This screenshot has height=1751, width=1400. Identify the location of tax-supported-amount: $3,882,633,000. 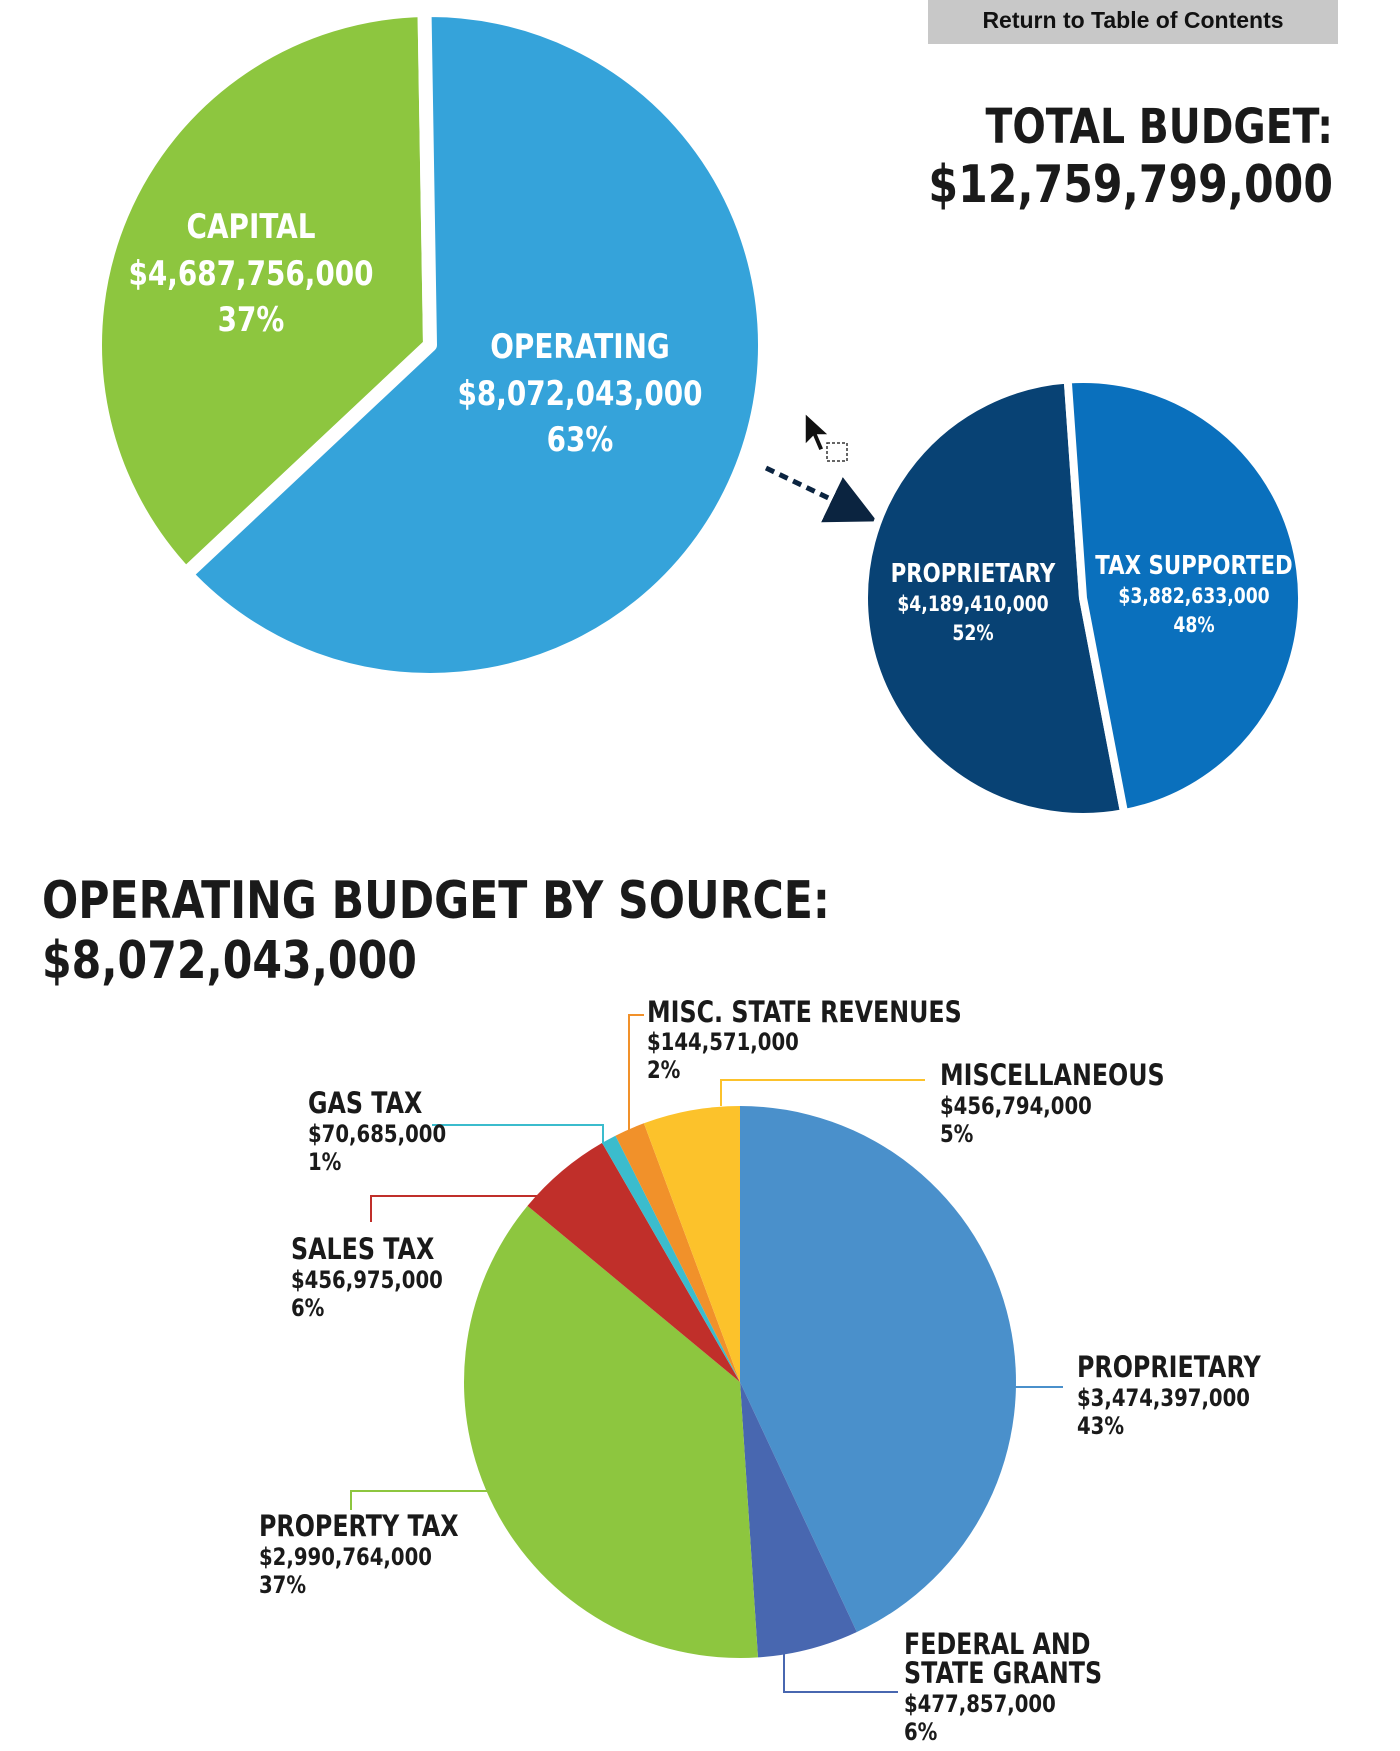
(1193, 595).